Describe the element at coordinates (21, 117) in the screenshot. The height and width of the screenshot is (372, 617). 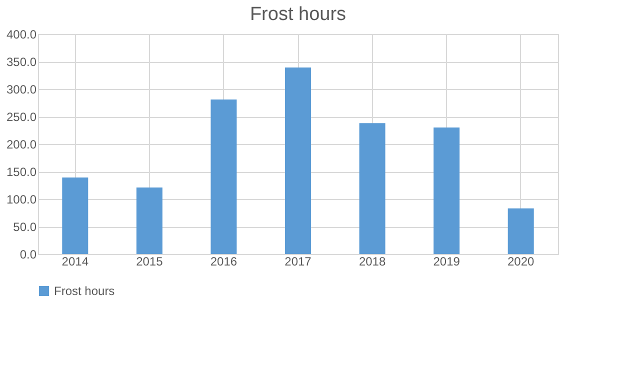
I see `y-tick-label: 250.0` at that location.